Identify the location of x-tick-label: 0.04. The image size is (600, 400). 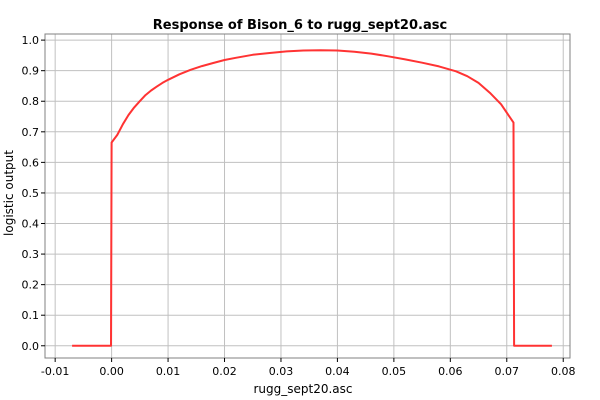
(337, 371).